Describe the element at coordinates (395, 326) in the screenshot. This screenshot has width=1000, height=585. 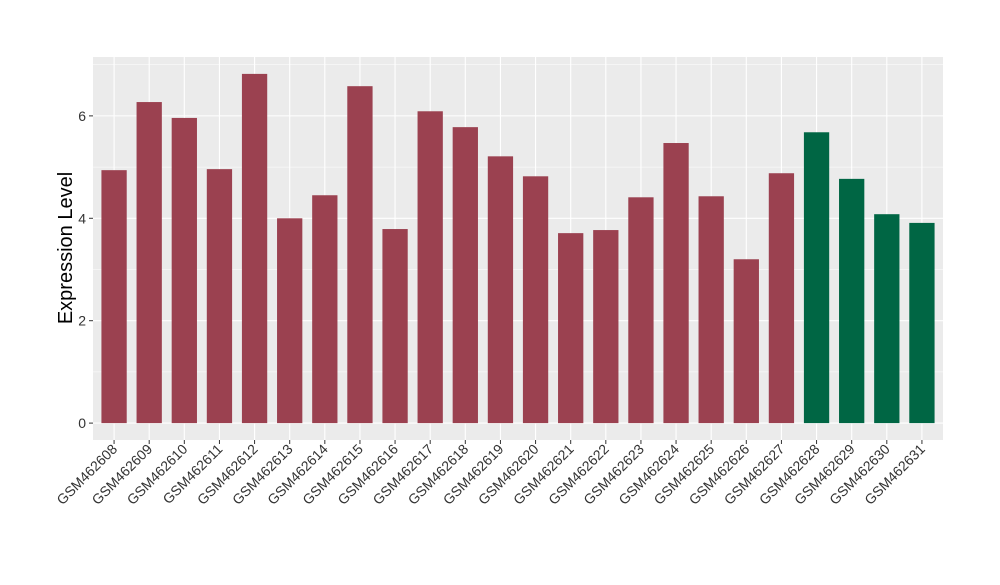
I see `bar-GSM462616` at that location.